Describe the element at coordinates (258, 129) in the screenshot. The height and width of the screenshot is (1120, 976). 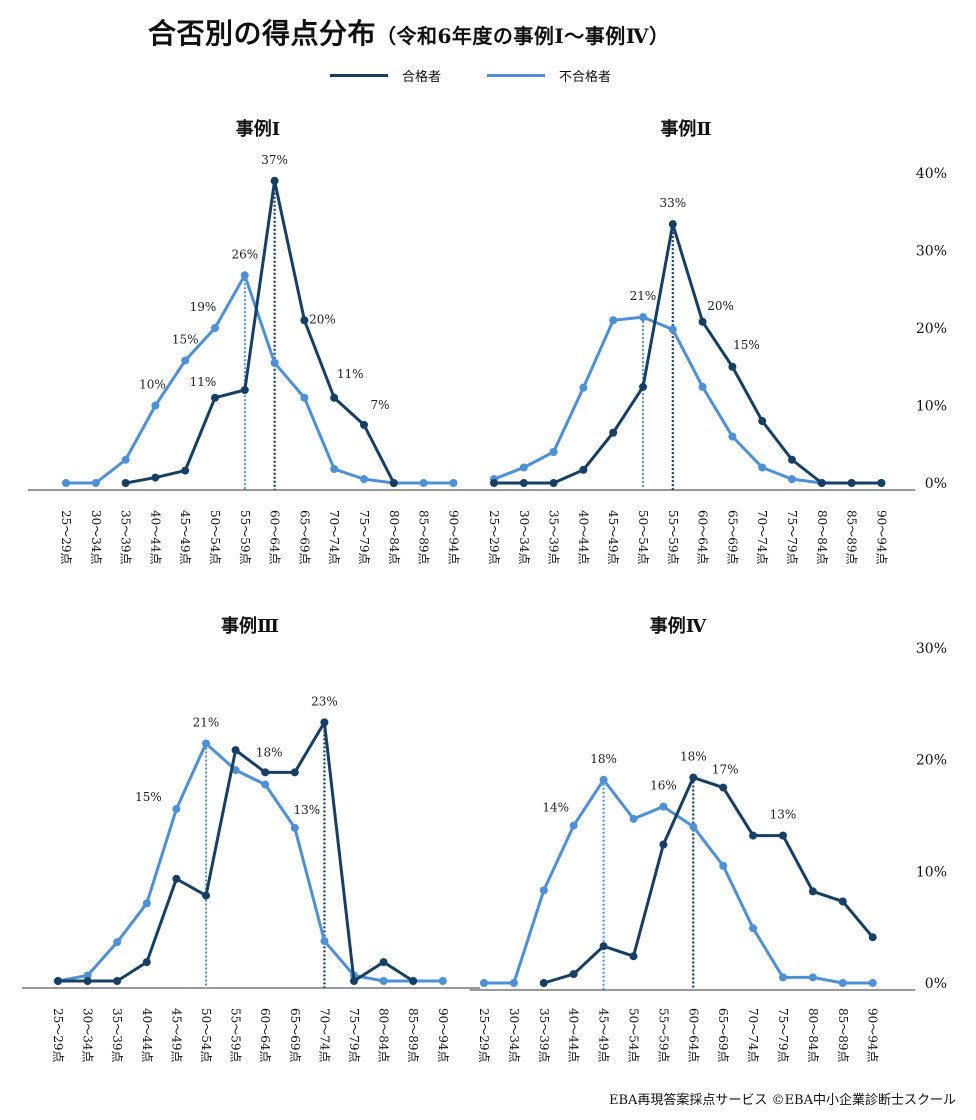
I see `chart-title: 事例Ⅰ` at that location.